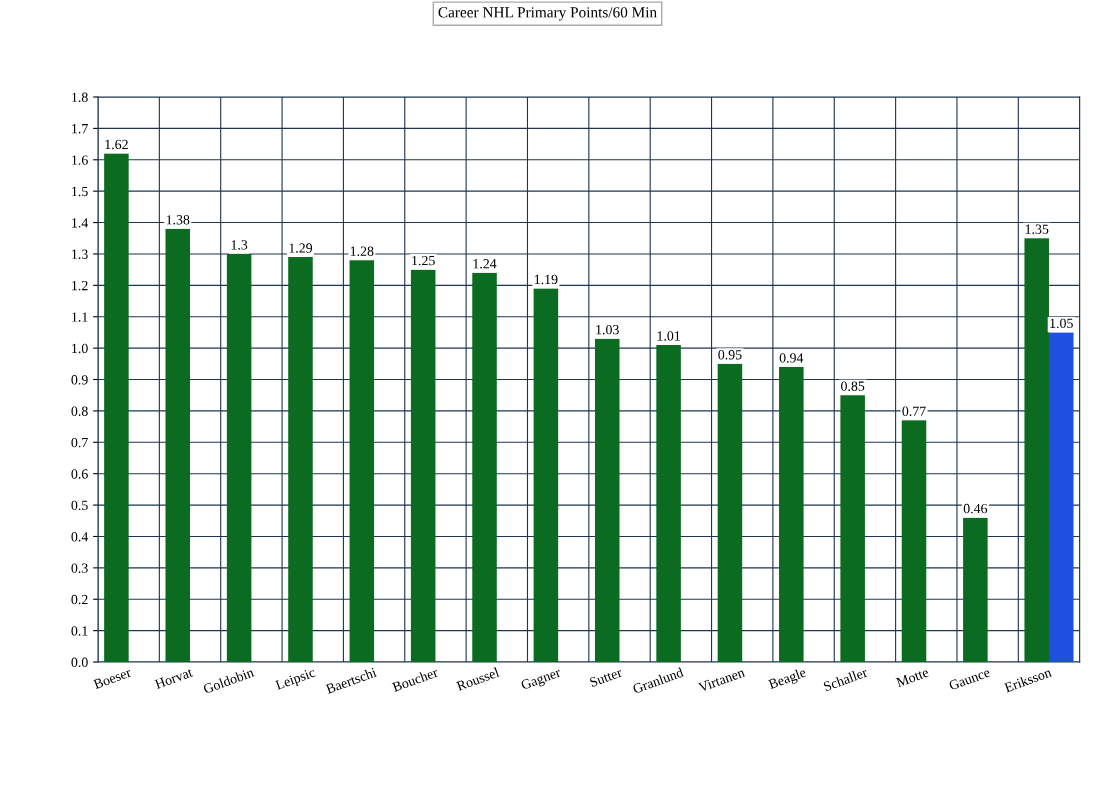 The image size is (1095, 805). I want to click on x-tick-label: Beagle, so click(787, 679).